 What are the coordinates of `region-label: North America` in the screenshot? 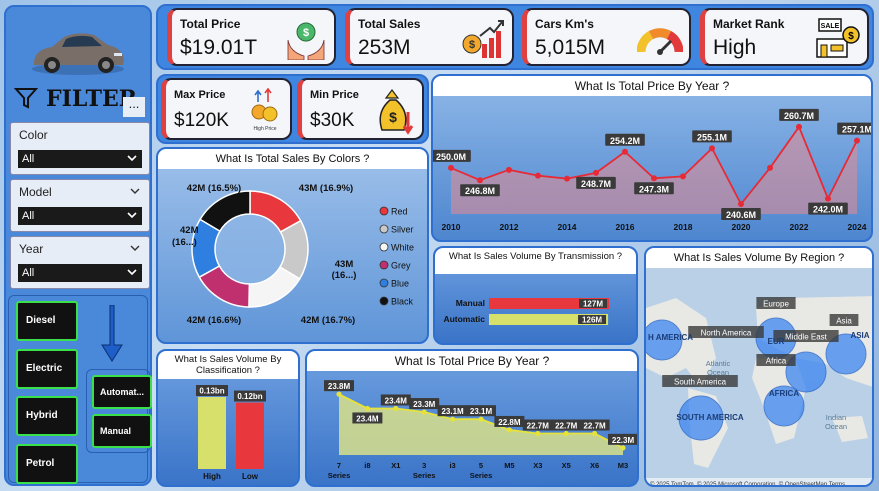 It's located at (726, 333).